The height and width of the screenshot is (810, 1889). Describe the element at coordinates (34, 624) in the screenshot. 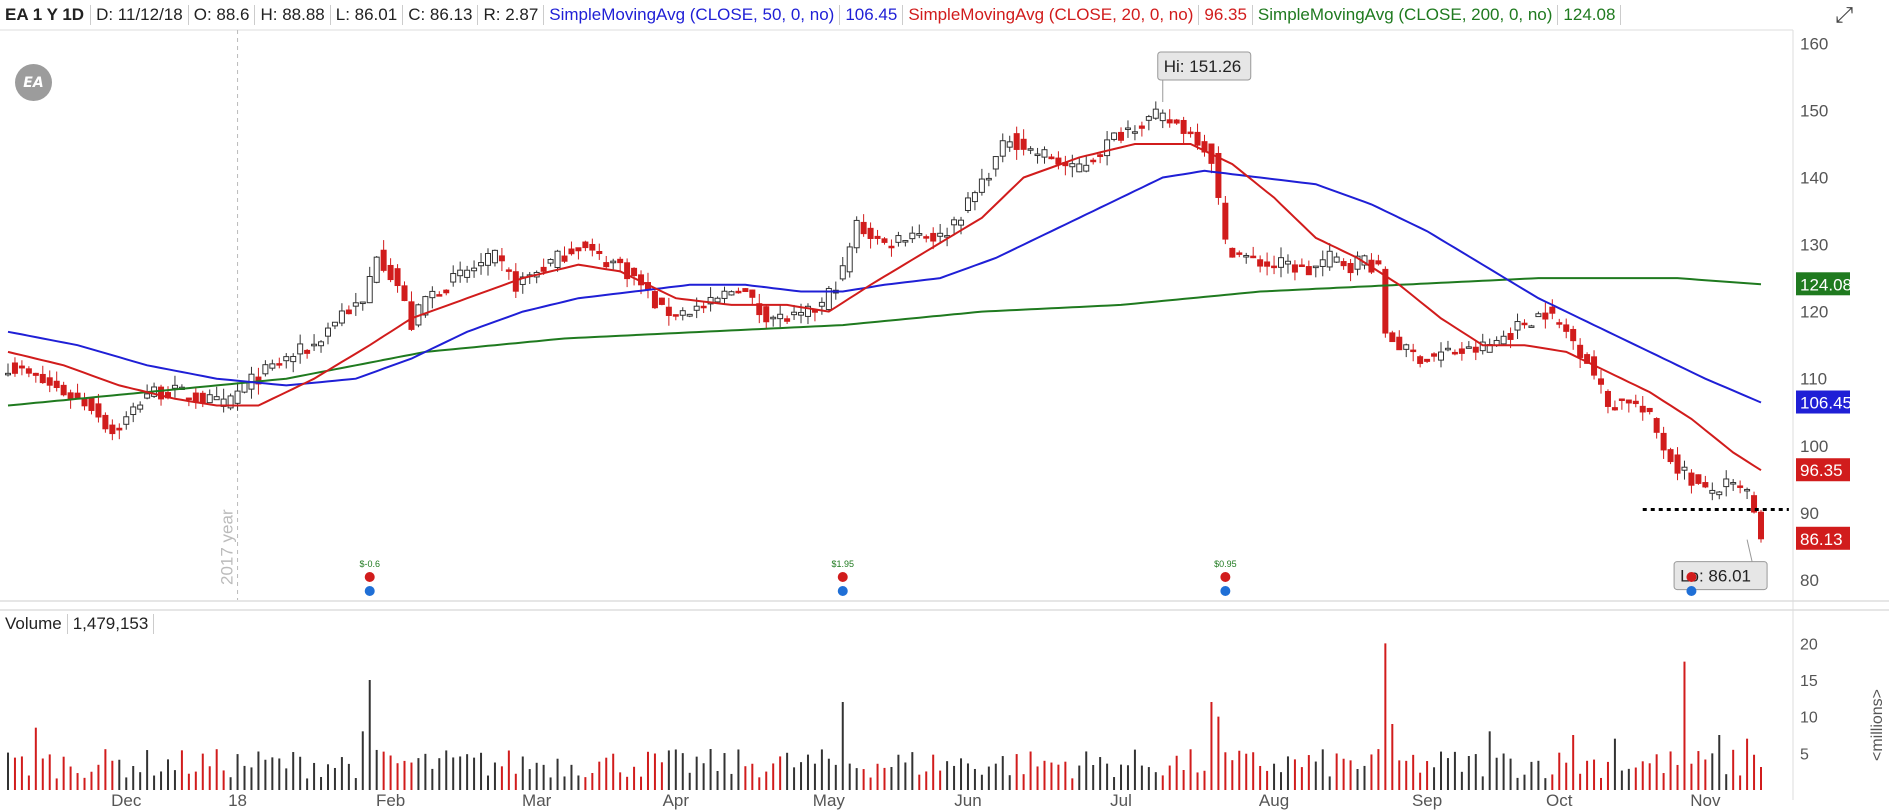

I see `volume-label: Volume` at that location.